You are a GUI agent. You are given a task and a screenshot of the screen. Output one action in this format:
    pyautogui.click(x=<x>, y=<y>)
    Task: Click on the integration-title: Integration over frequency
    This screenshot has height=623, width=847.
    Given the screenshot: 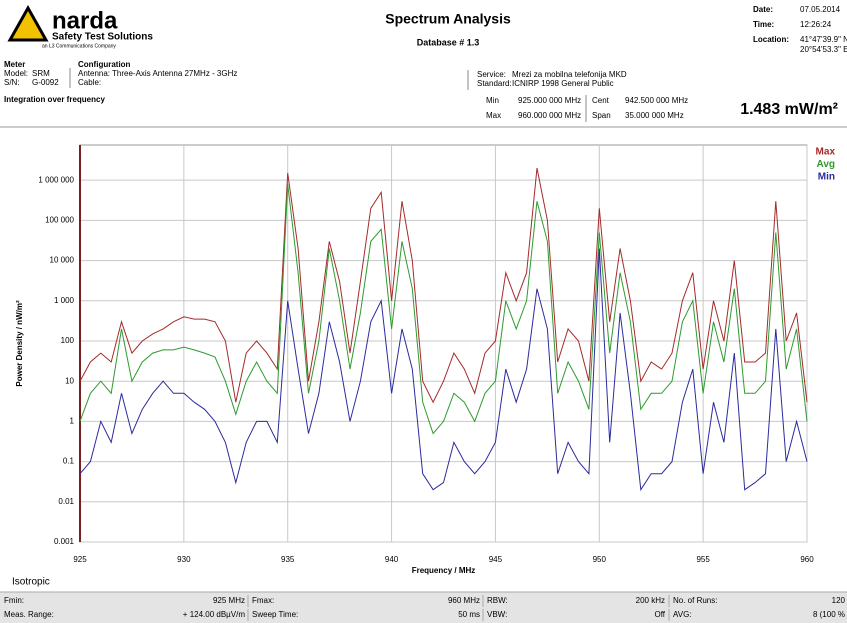 What is the action you would take?
    pyautogui.click(x=54, y=99)
    